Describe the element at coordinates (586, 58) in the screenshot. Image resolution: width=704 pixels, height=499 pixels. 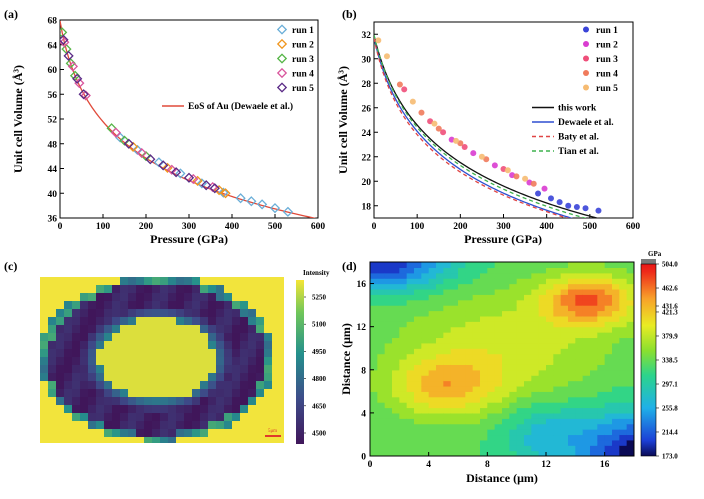
I see `legend-marker` at that location.